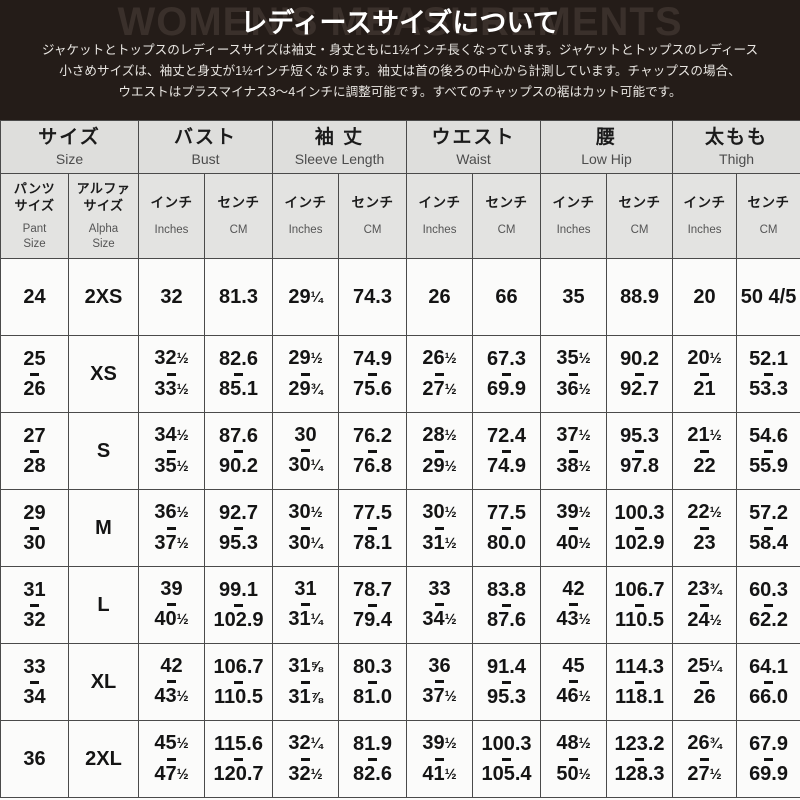 Image resolution: width=800 pixels, height=800 pixels. Describe the element at coordinates (373, 216) in the screenshot. I see `unit-header-sleeve-cm: センチ CM` at that location.